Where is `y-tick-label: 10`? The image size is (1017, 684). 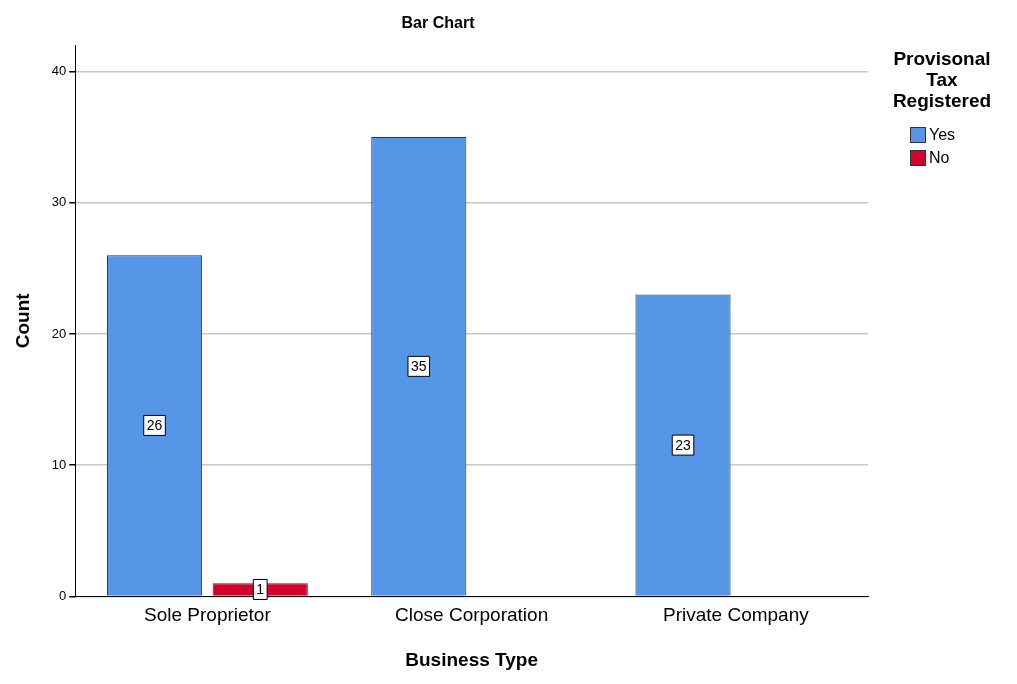
y-tick-label: 10 is located at coordinates (59, 464).